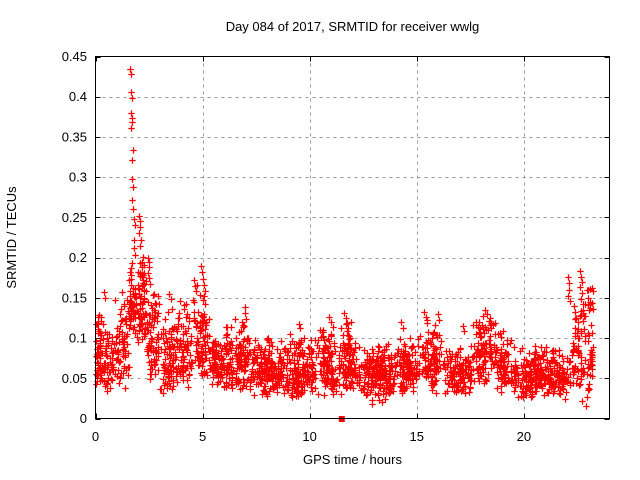 The width and height of the screenshot is (640, 480). I want to click on y-tick-label: 0, so click(83, 418).